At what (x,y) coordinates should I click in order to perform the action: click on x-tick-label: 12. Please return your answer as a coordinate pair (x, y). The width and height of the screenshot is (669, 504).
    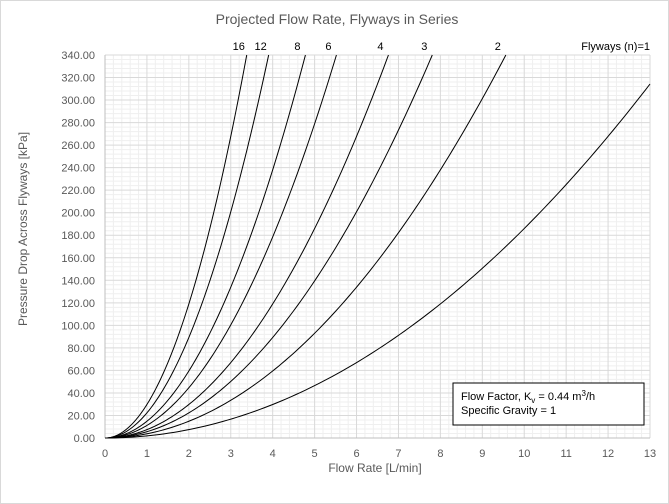
    Looking at the image, I should click on (608, 454).